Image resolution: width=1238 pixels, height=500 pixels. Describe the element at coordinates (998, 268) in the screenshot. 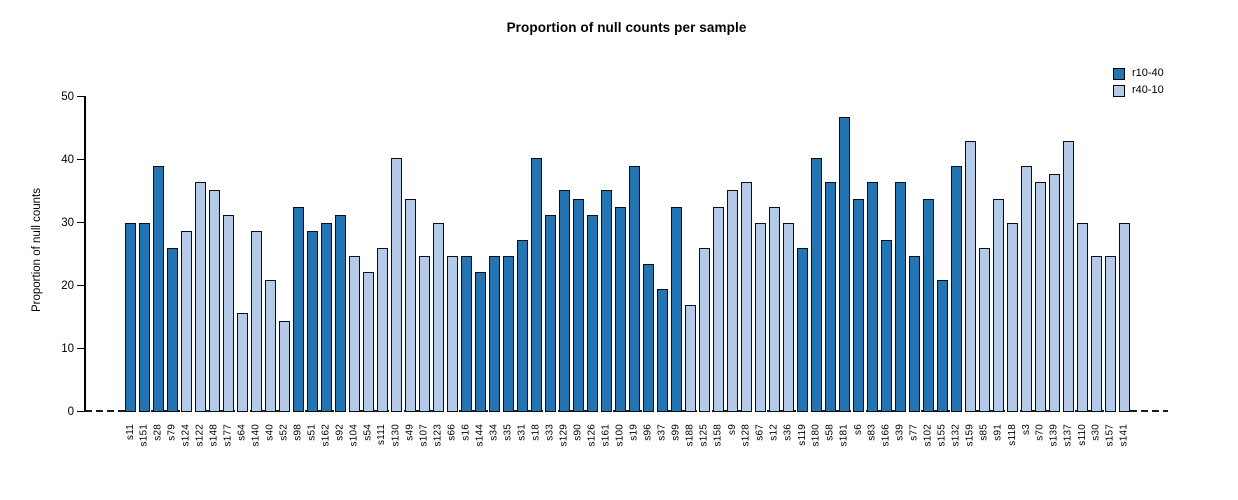

I see `bar-group: s91` at that location.